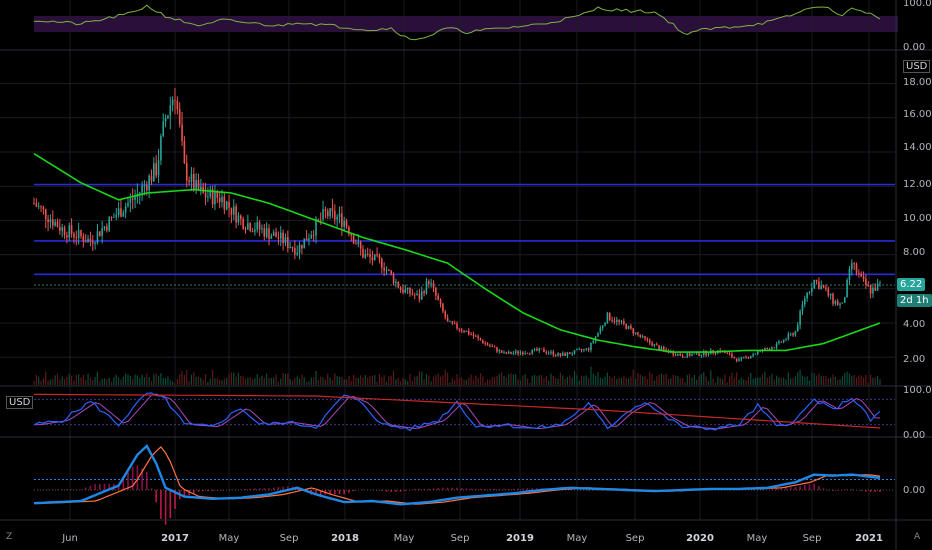 The height and width of the screenshot is (550, 932). What do you see at coordinates (917, 66) in the screenshot?
I see `price-currency-label: USD` at bounding box center [917, 66].